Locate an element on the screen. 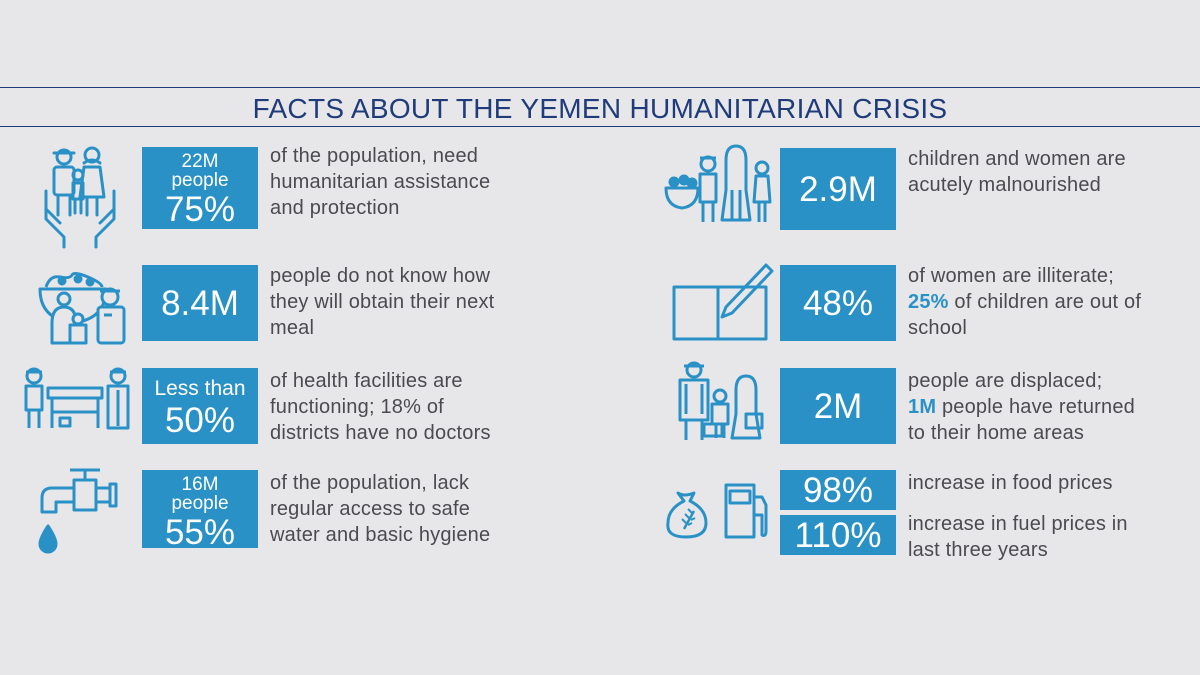 Image resolution: width=1200 pixels, height=675 pixels. desc-line: increase in fuel prices in is located at coordinates (1018, 524).